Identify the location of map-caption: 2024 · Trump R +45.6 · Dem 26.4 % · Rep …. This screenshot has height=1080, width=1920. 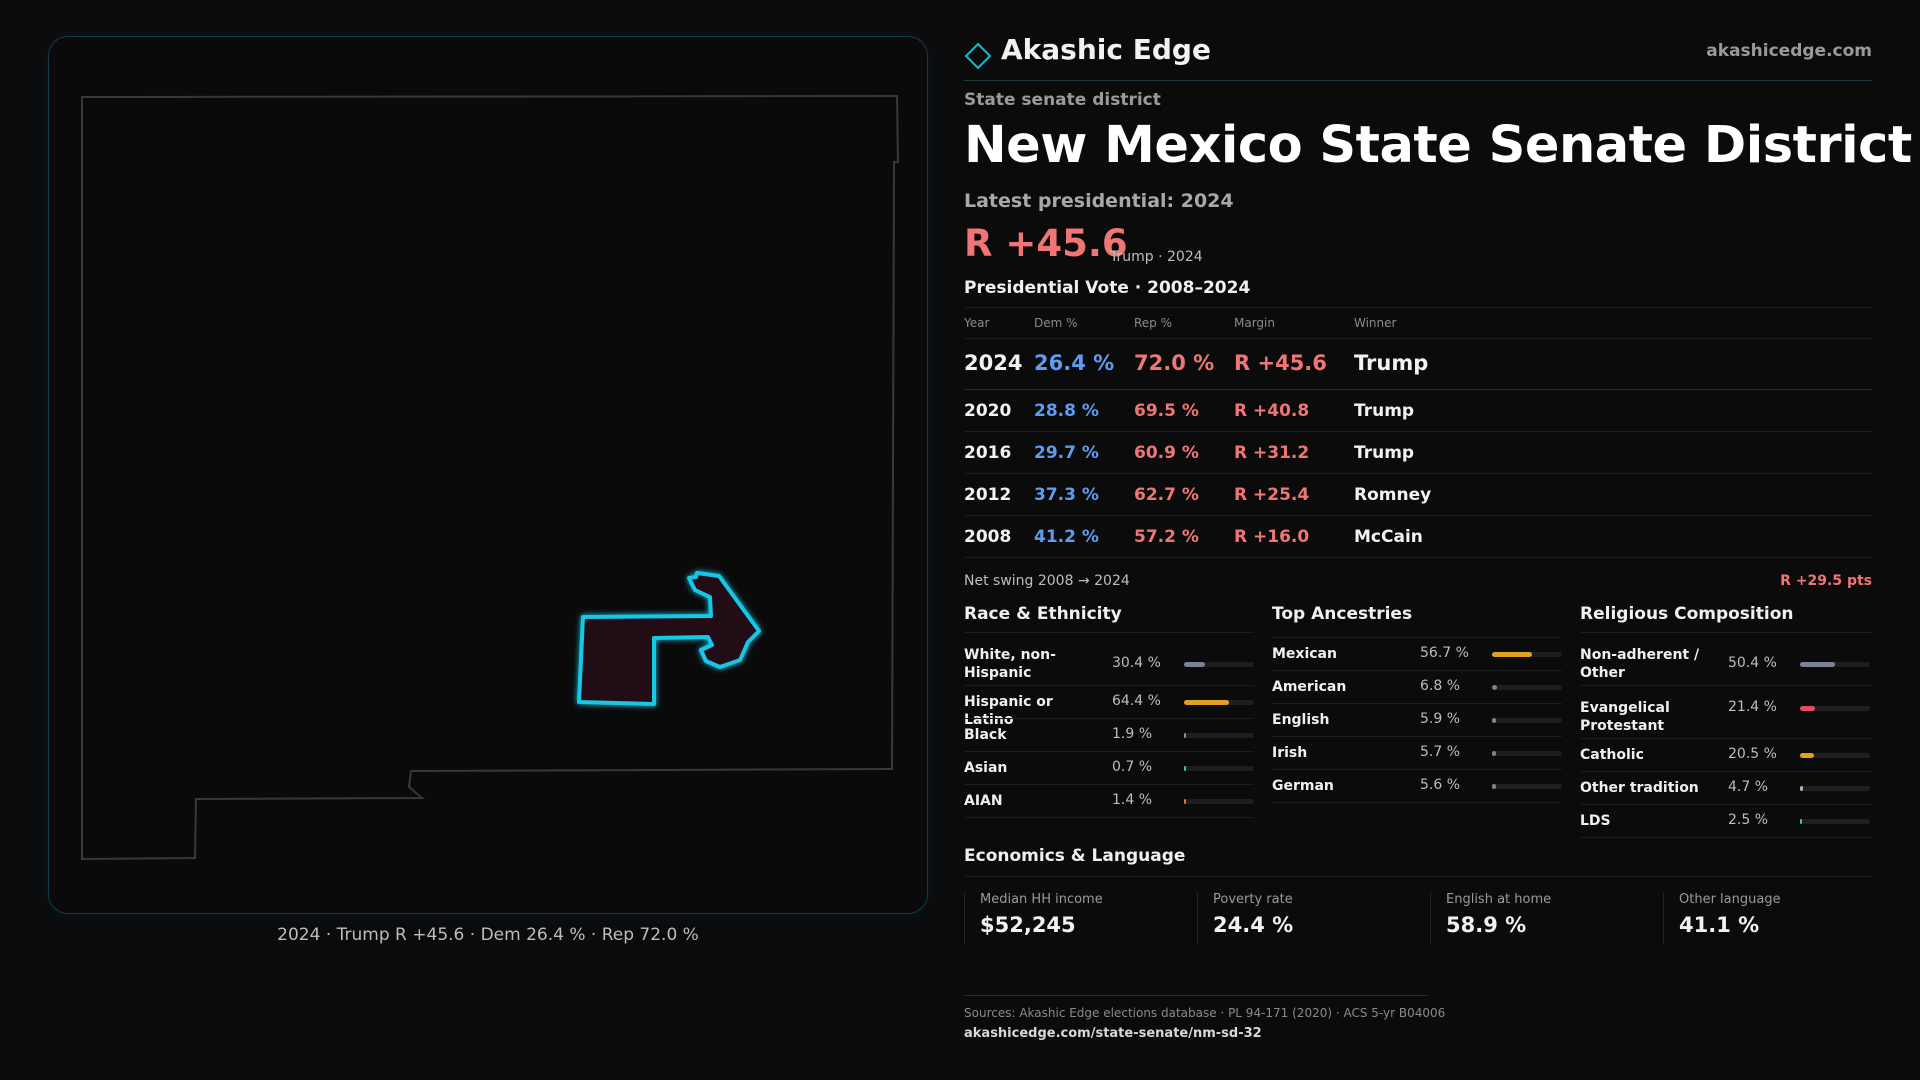
(488, 935).